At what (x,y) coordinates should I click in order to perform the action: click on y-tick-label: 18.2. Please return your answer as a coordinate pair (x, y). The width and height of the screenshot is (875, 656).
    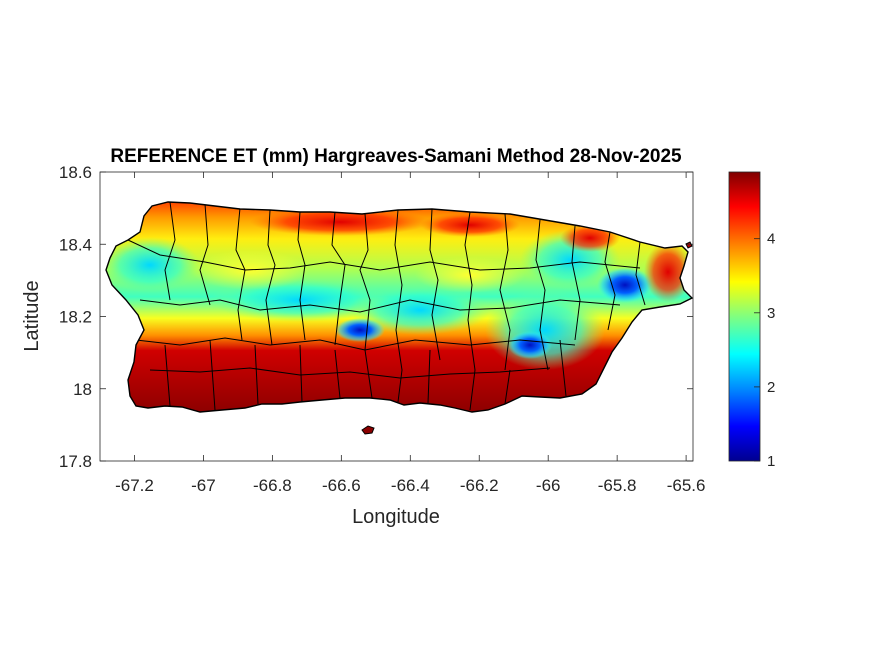
    Looking at the image, I should click on (75, 317).